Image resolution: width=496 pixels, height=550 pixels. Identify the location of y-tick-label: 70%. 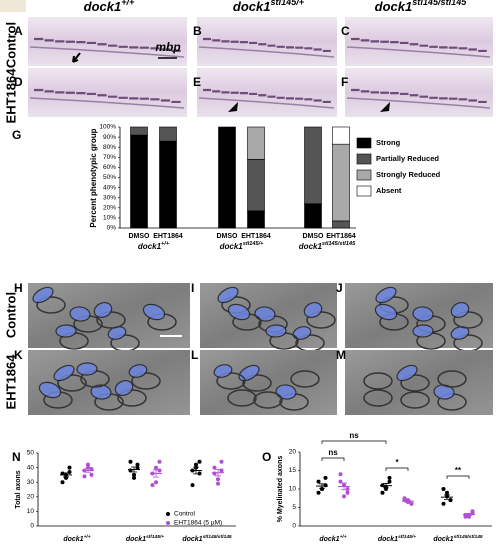
(109, 157).